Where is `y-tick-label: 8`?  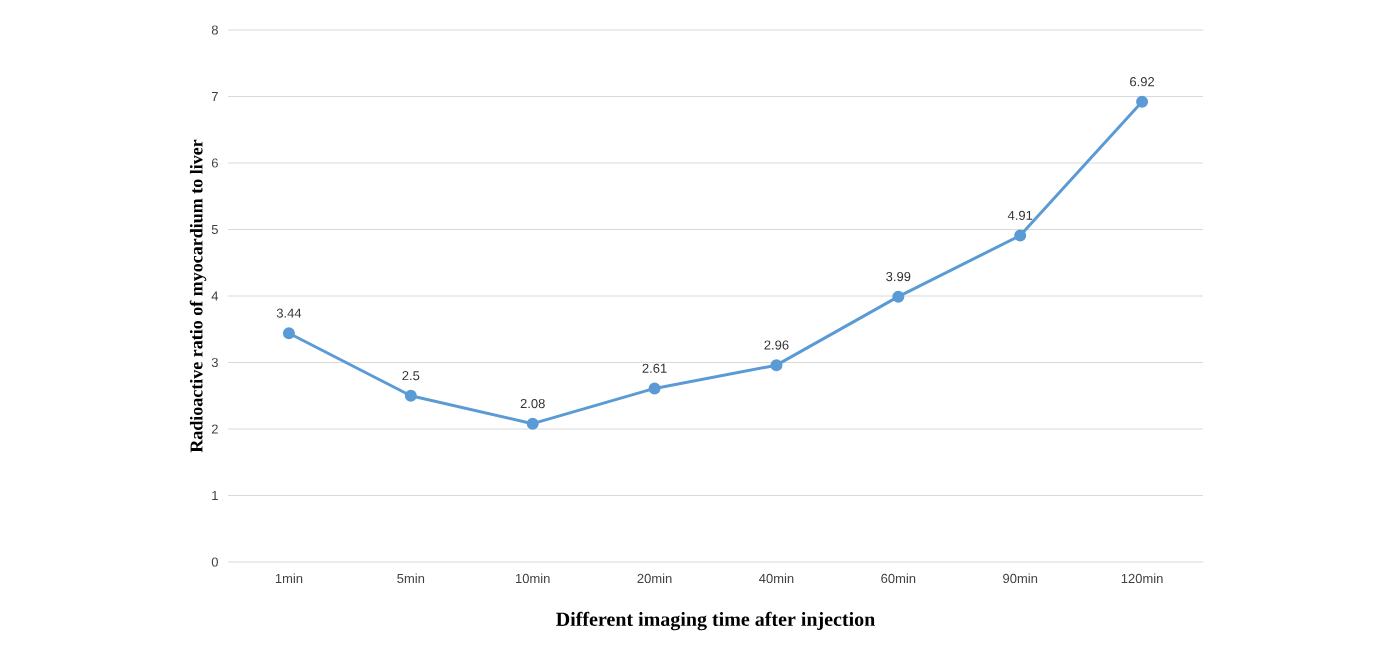
y-tick-label: 8 is located at coordinates (214, 30).